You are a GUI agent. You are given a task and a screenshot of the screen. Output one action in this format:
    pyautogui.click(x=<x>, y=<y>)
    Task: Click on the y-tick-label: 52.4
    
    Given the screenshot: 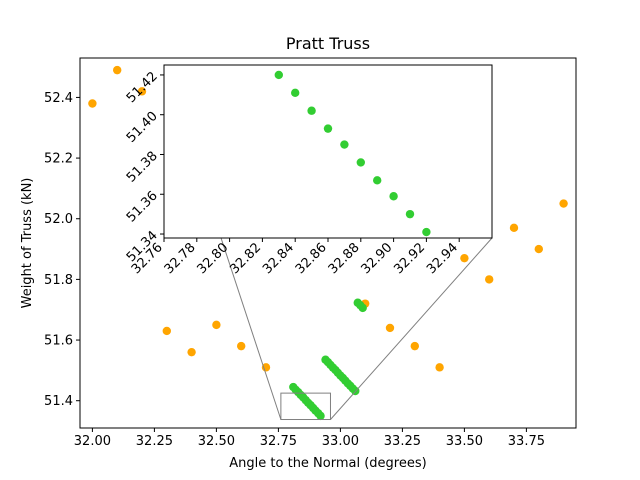 What is the action you would take?
    pyautogui.click(x=58, y=98)
    